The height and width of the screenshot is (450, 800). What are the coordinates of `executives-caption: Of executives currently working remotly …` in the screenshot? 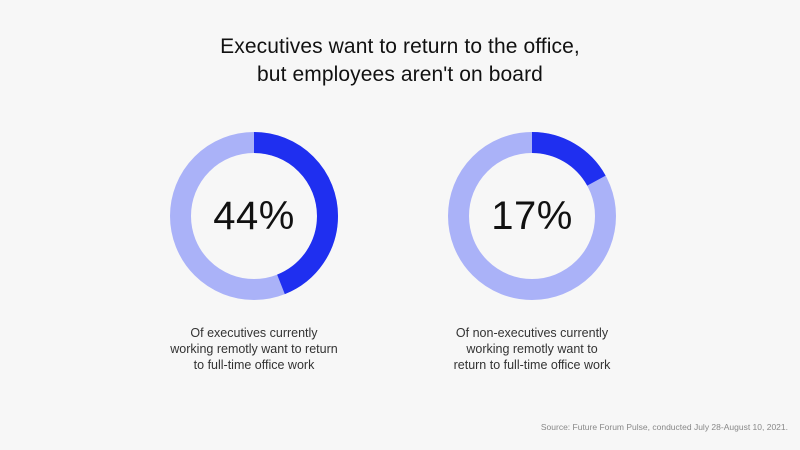 It's located at (254, 349).